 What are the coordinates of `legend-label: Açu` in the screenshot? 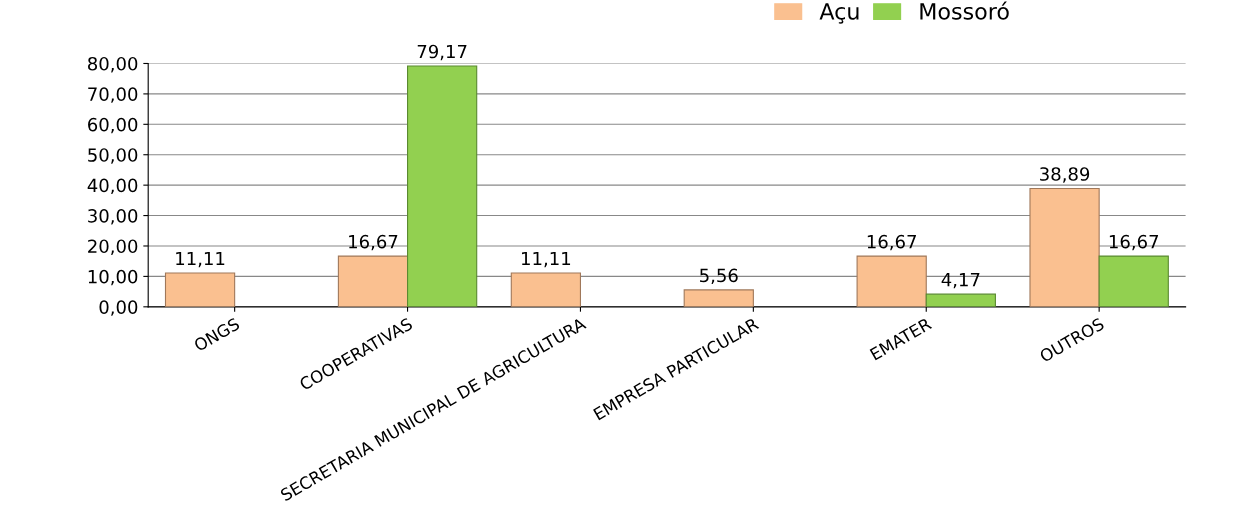 It's located at (839, 13).